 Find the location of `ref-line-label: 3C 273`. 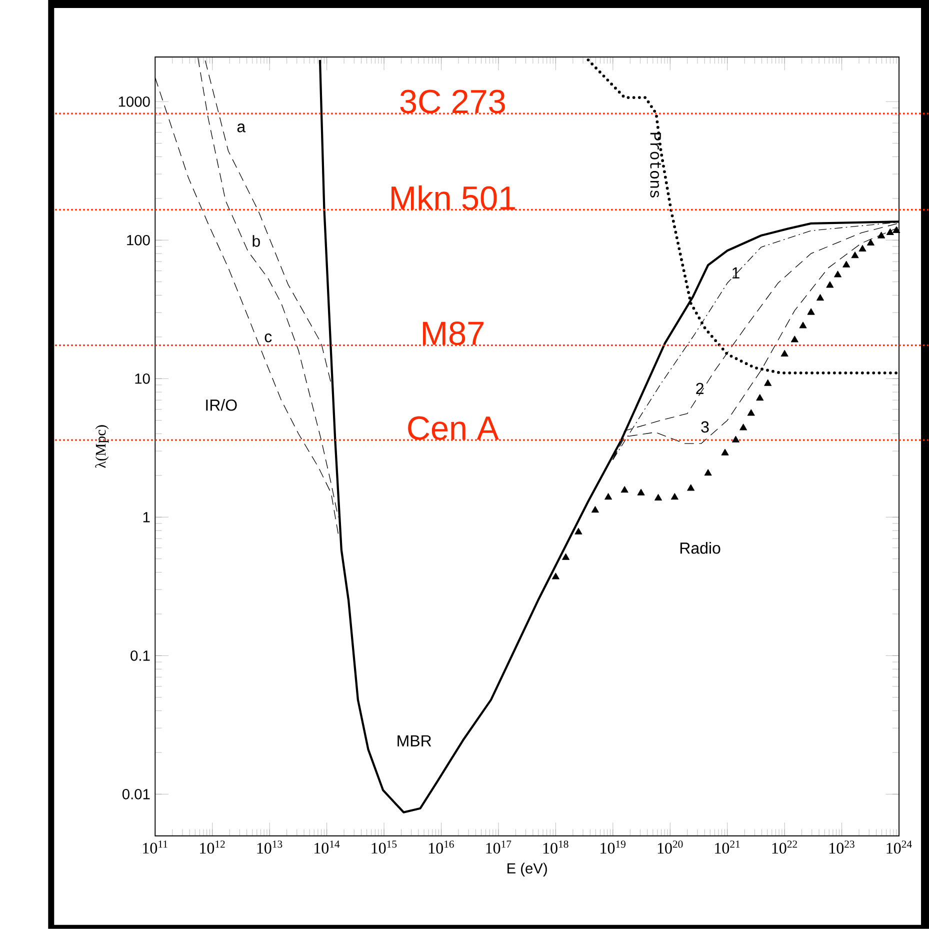

ref-line-label: 3C 273 is located at coordinates (452, 102).